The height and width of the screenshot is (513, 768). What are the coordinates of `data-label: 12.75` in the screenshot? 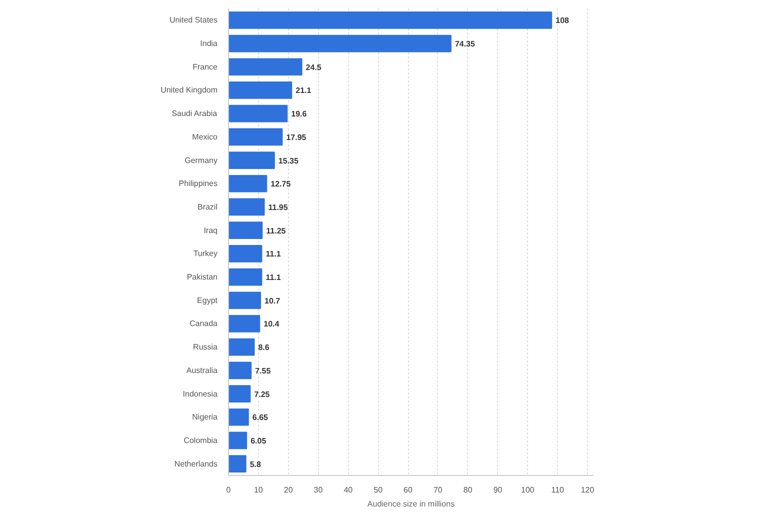 It's located at (281, 184).